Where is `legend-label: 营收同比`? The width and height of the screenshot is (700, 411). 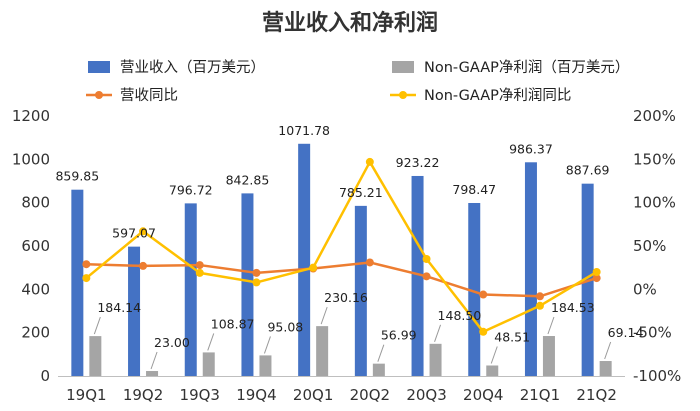 legend-label: 营收同比 is located at coordinates (149, 95).